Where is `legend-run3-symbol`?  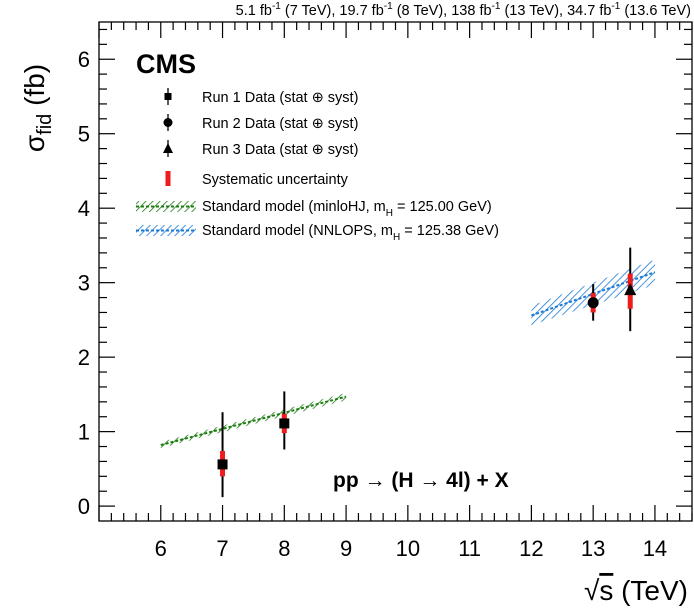 legend-run3-symbol is located at coordinates (168, 148).